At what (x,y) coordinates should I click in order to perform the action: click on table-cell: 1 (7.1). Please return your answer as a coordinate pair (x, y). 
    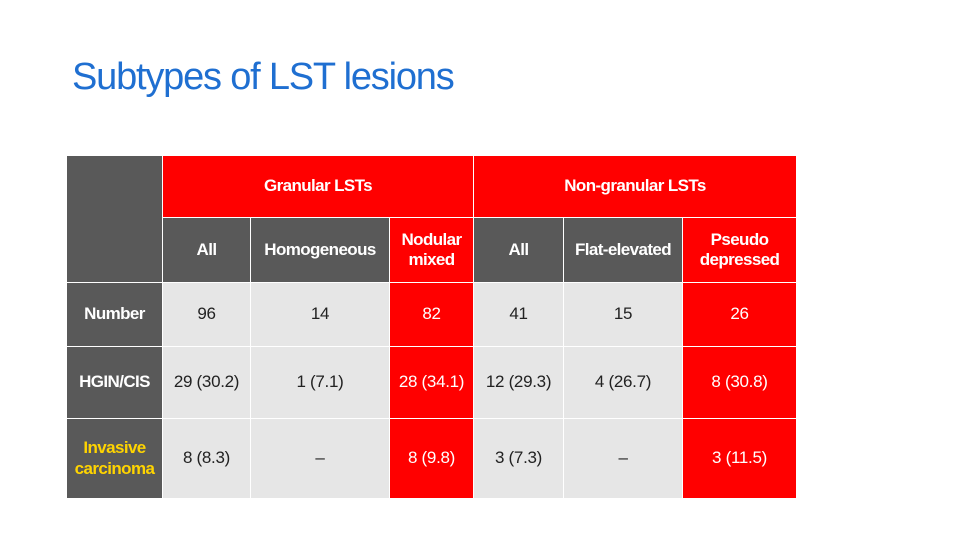
    Looking at the image, I should click on (320, 382).